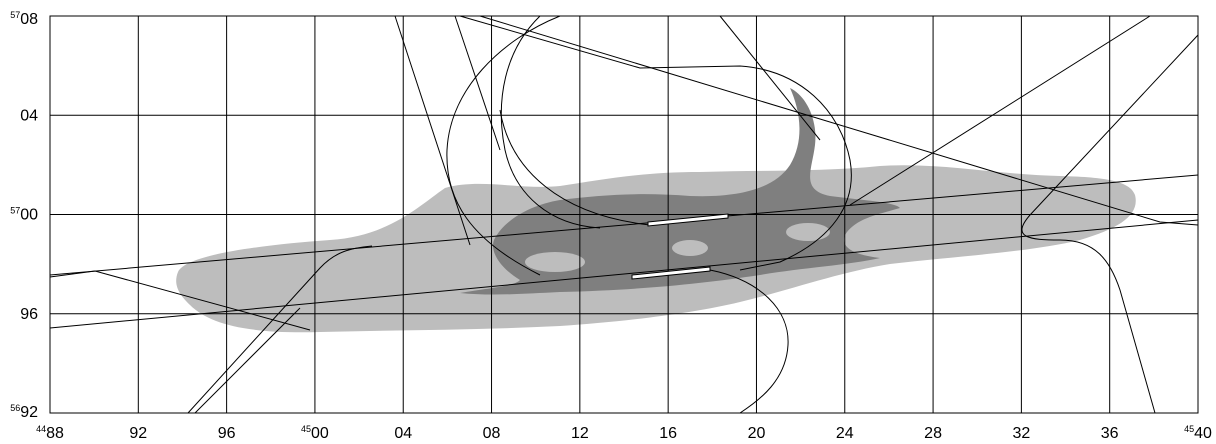 The width and height of the screenshot is (1216, 444). I want to click on grid-label: 20, so click(757, 433).